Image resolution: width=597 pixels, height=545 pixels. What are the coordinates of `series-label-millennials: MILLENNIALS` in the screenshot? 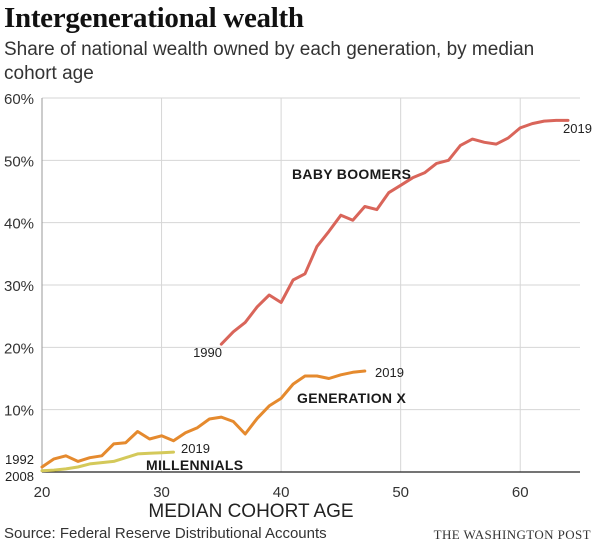 It's located at (194, 465).